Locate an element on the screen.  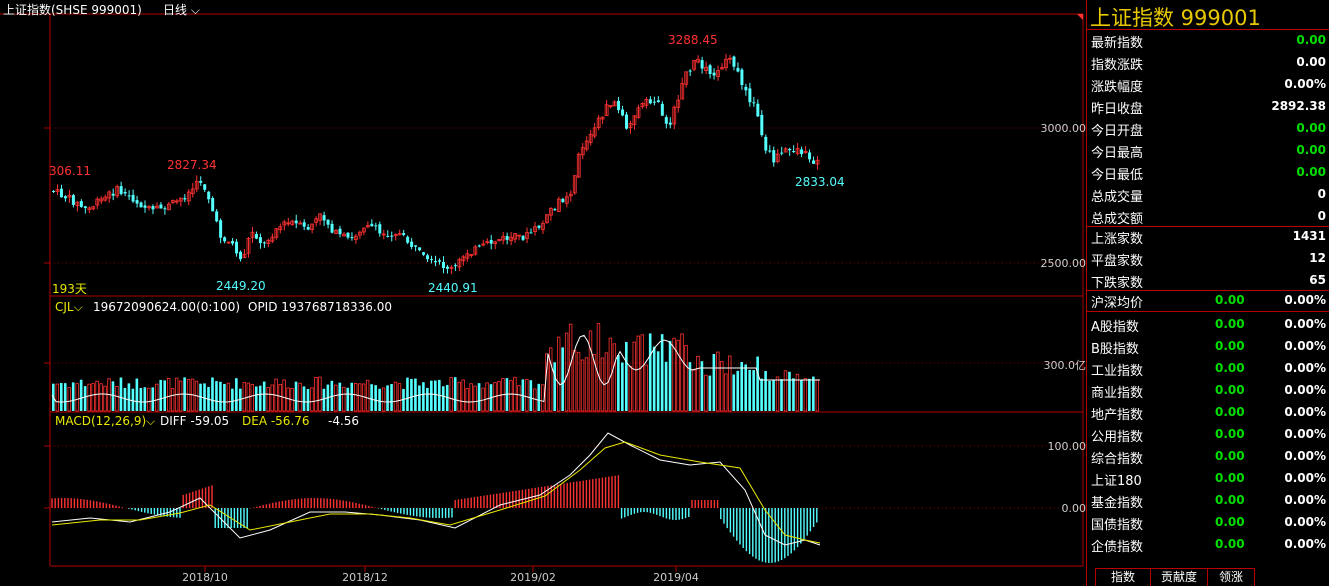
index-label: A股指数 is located at coordinates (1115, 327).